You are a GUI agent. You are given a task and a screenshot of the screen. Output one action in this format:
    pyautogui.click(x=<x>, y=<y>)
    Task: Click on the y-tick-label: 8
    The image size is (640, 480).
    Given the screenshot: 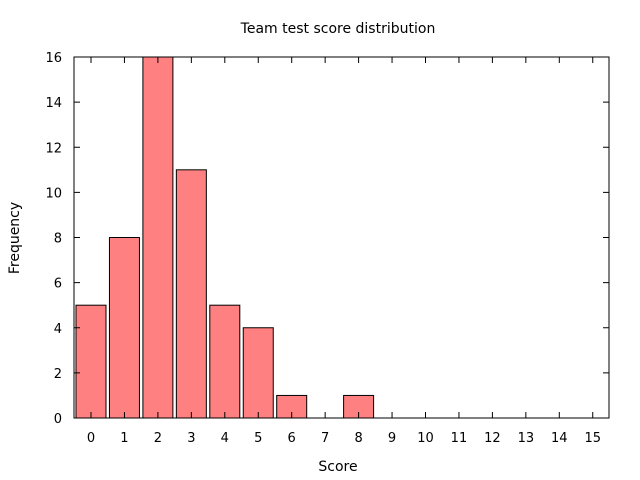 What is the action you would take?
    pyautogui.click(x=58, y=239)
    